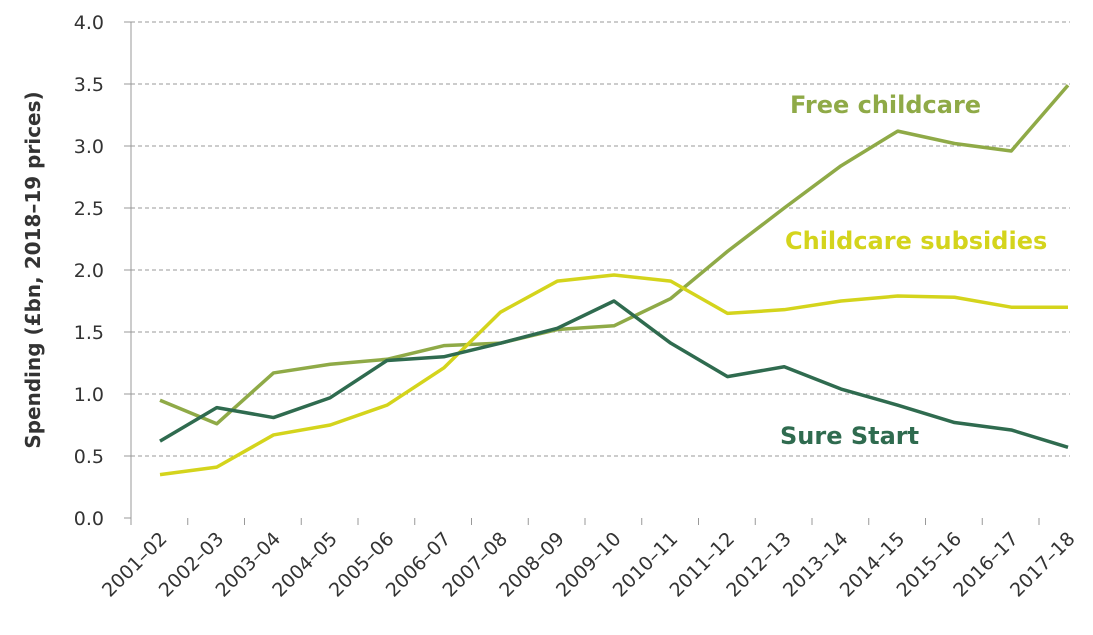  Describe the element at coordinates (89, 333) in the screenshot. I see `y-tick-label: 1.5` at that location.